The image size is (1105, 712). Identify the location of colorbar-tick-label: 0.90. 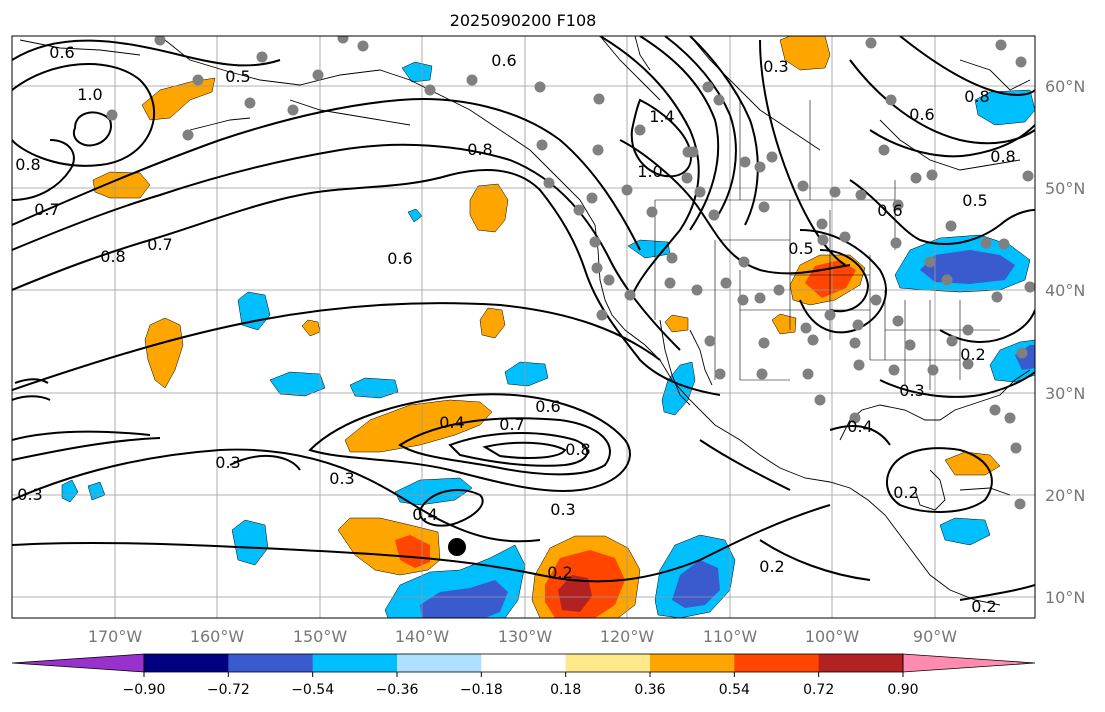
(902, 690).